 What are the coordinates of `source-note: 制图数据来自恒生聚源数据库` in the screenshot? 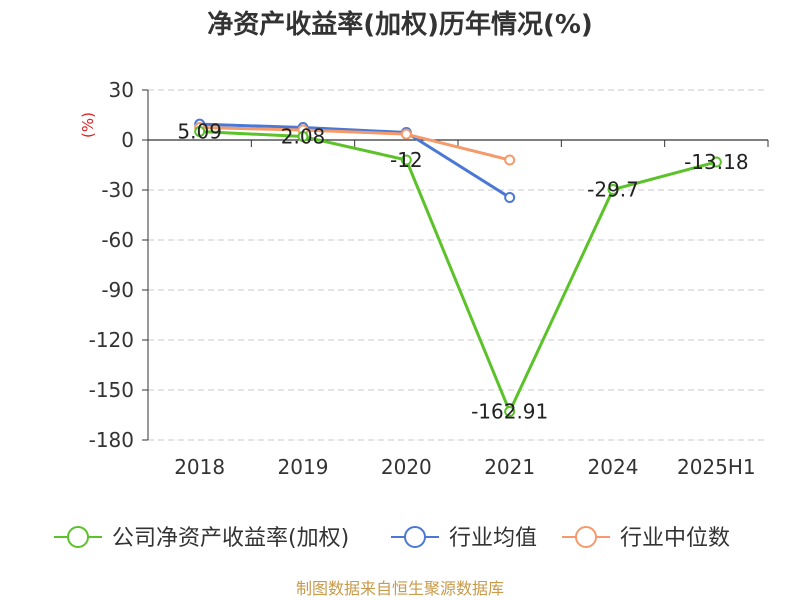 It's located at (400, 588).